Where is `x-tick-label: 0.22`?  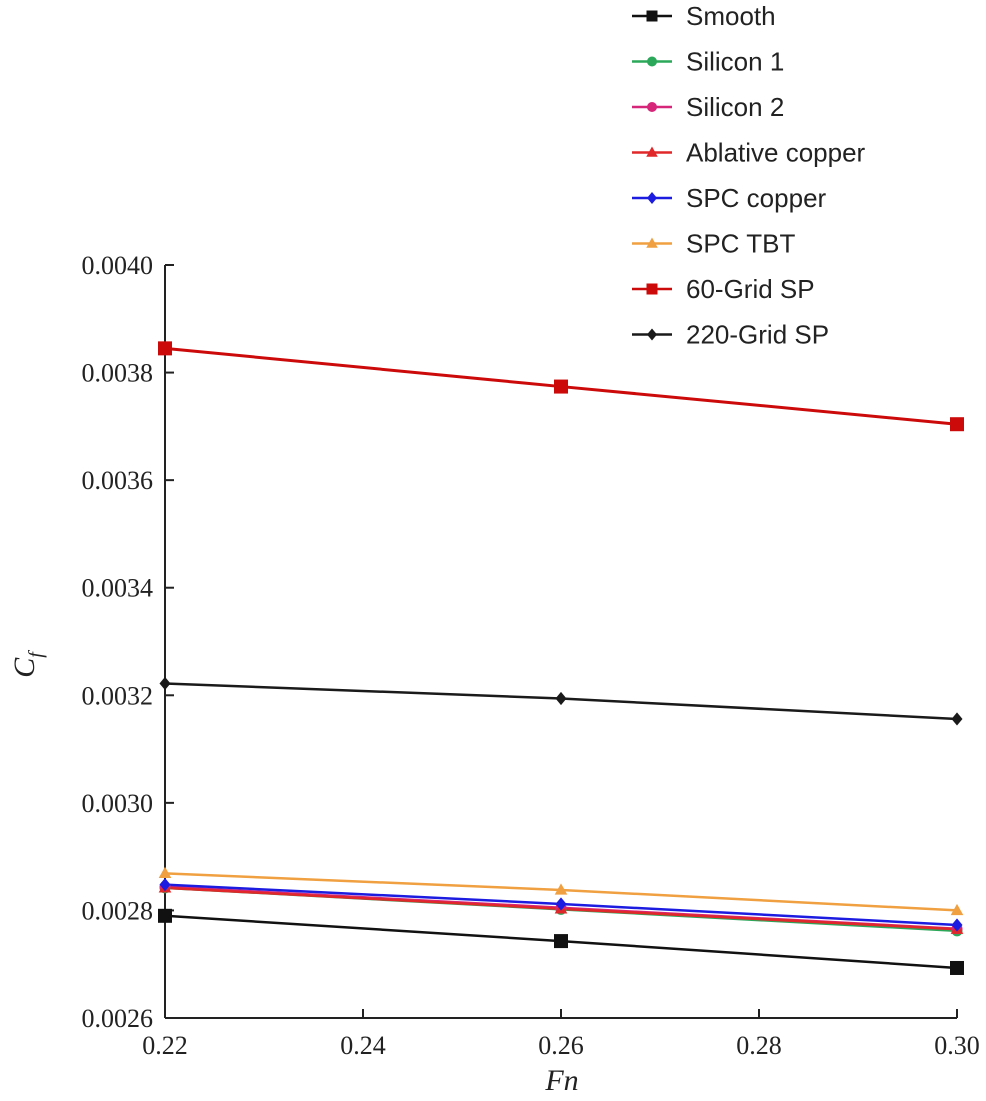 x-tick-label: 0.22 is located at coordinates (165, 1045).